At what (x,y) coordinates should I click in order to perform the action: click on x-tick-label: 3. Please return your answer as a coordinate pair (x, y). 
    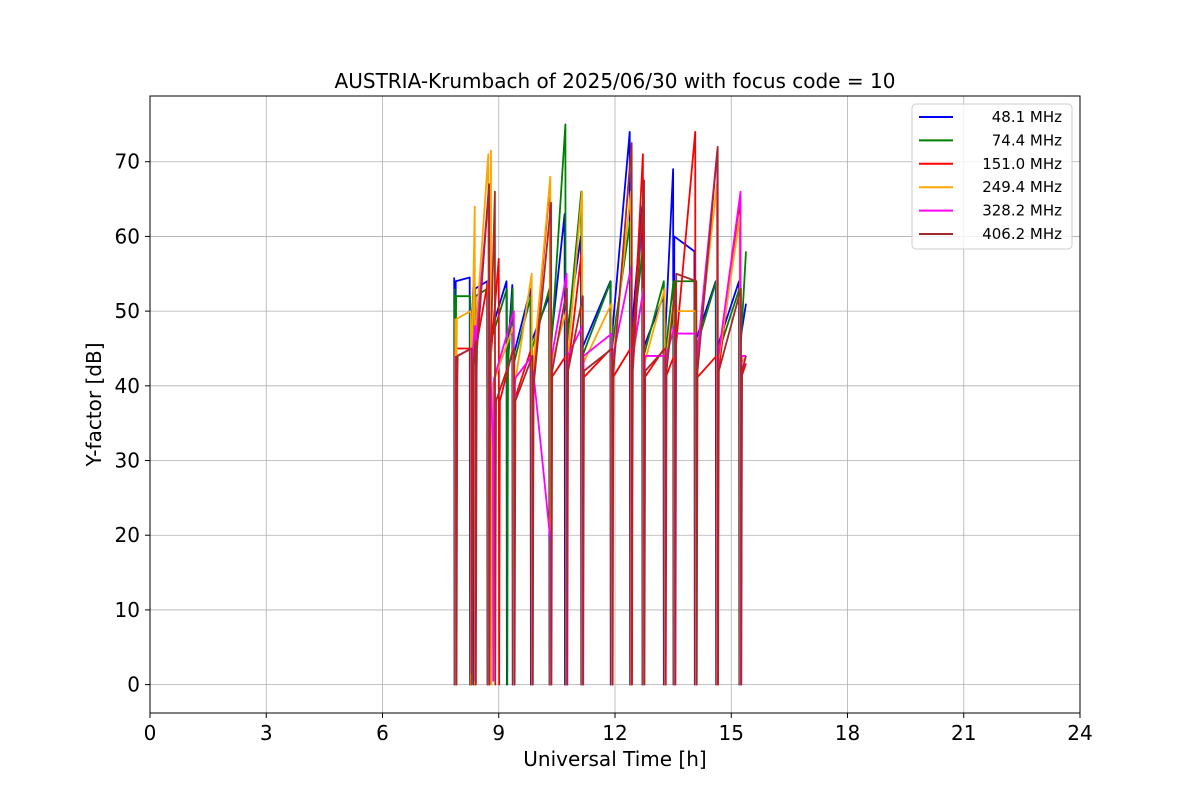
    Looking at the image, I should click on (266, 733).